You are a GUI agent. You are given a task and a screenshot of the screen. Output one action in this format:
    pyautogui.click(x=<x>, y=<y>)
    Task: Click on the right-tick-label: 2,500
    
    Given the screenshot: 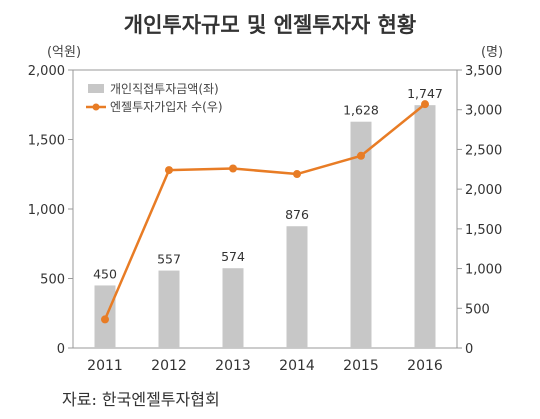 What is the action you would take?
    pyautogui.click(x=483, y=150)
    